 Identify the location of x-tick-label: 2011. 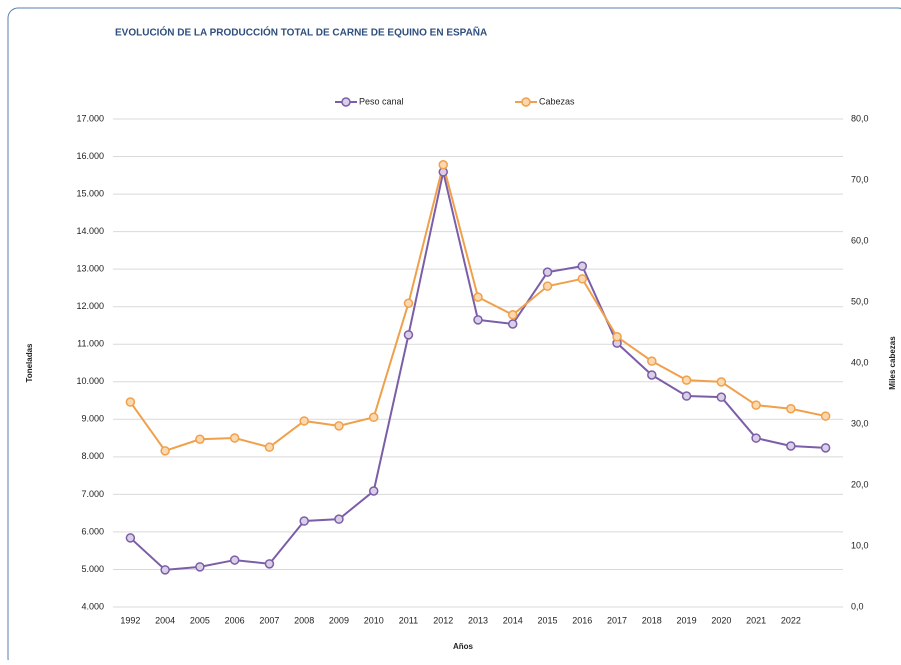
(408, 620).